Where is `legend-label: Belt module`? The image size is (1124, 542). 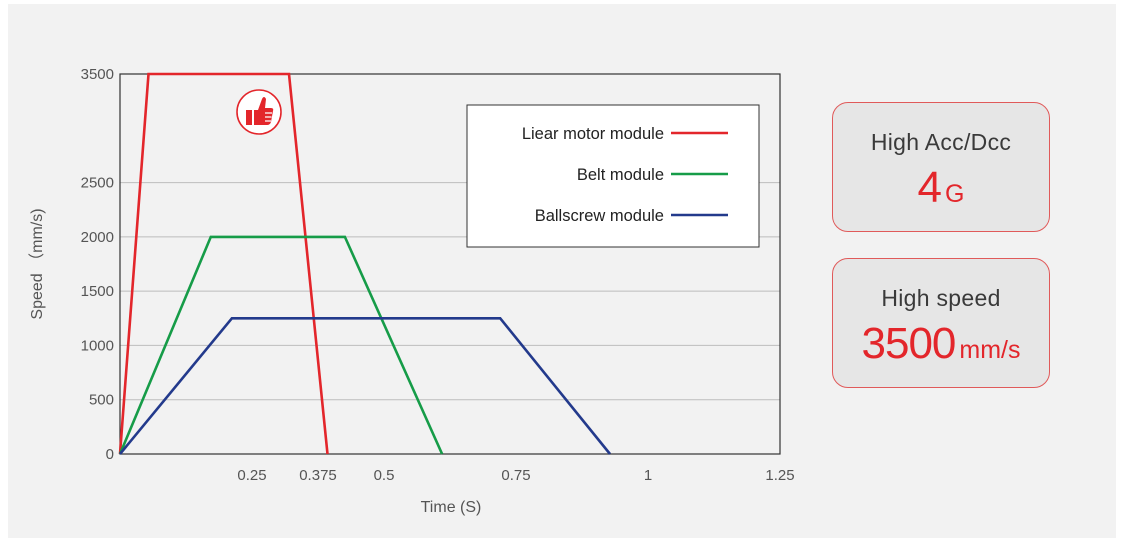
legend-label: Belt module is located at coordinates (620, 175).